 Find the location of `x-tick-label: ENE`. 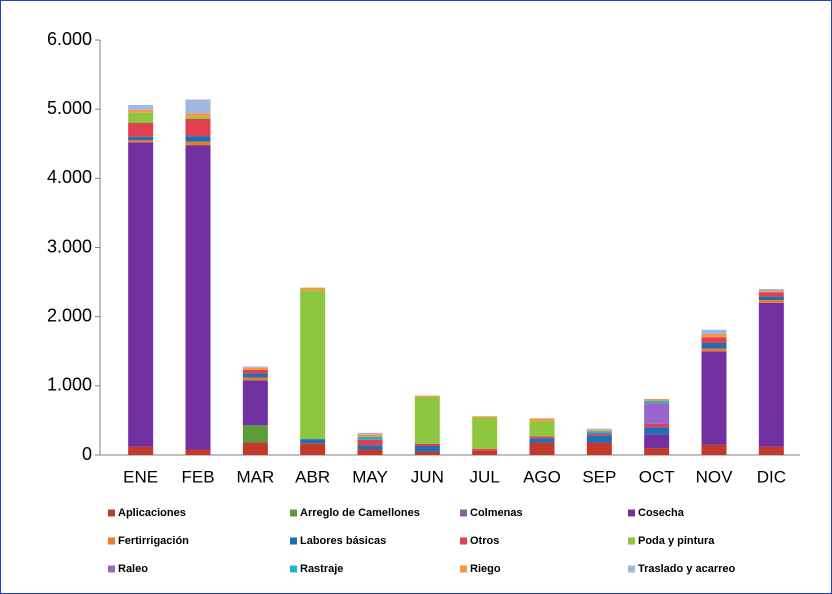

x-tick-label: ENE is located at coordinates (140, 476).